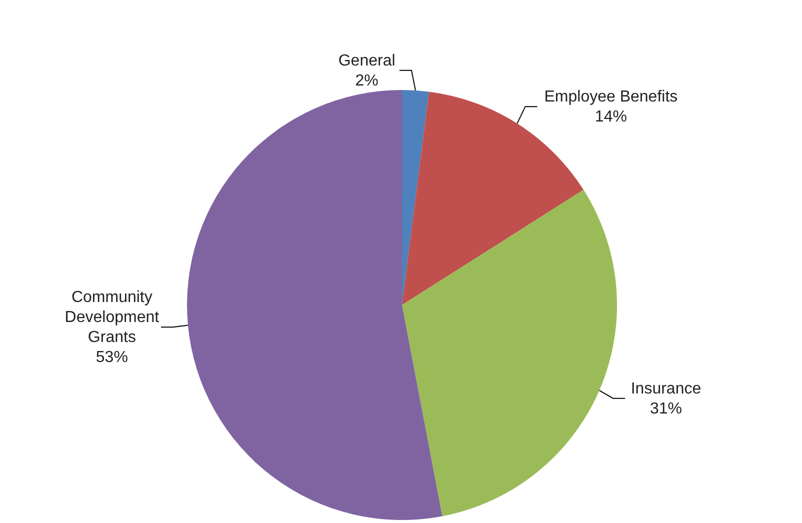 This screenshot has width=802, height=523. What do you see at coordinates (112, 357) in the screenshot?
I see `data-label: 53%` at bounding box center [112, 357].